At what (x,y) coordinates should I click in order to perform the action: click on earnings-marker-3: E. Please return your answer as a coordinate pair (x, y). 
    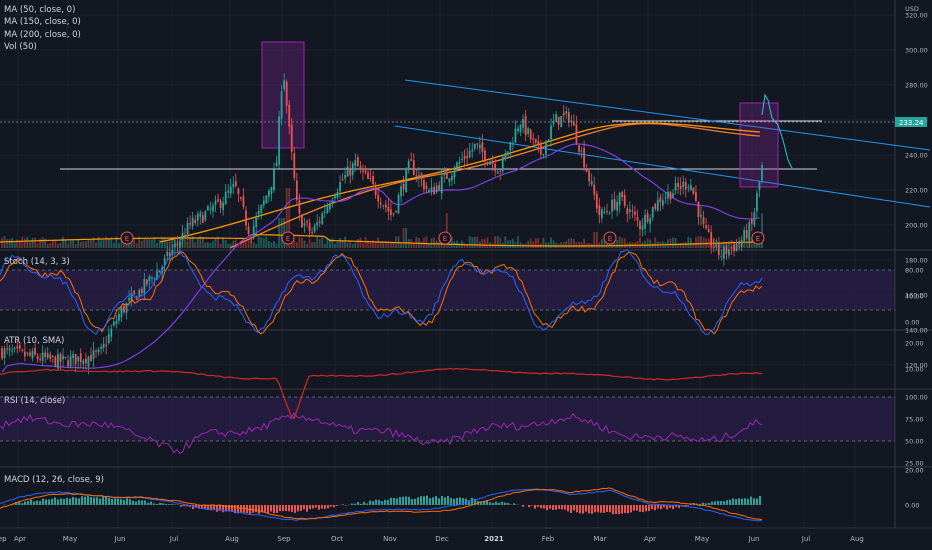
    Looking at the image, I should click on (610, 238).